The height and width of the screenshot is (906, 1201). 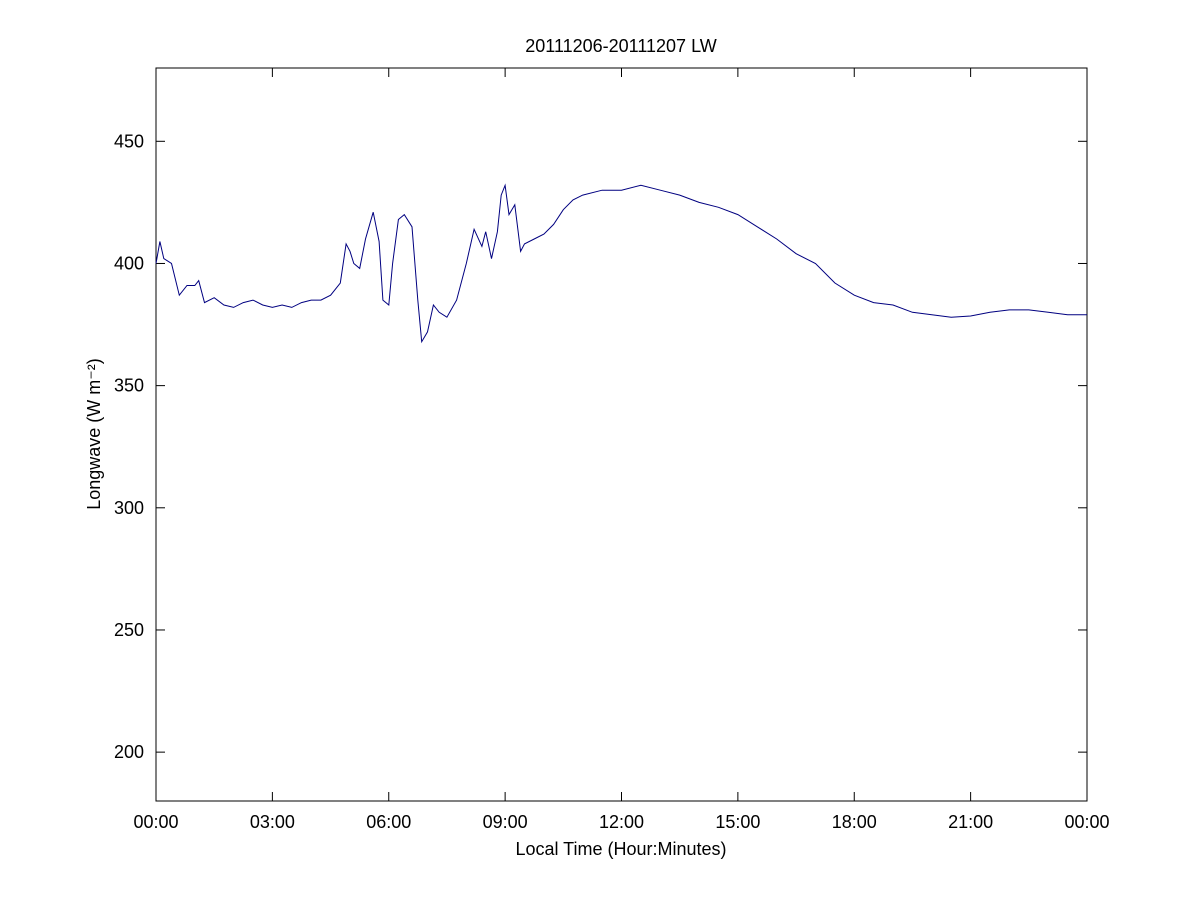 I want to click on x-tick-label: 06:00, so click(x=388, y=822).